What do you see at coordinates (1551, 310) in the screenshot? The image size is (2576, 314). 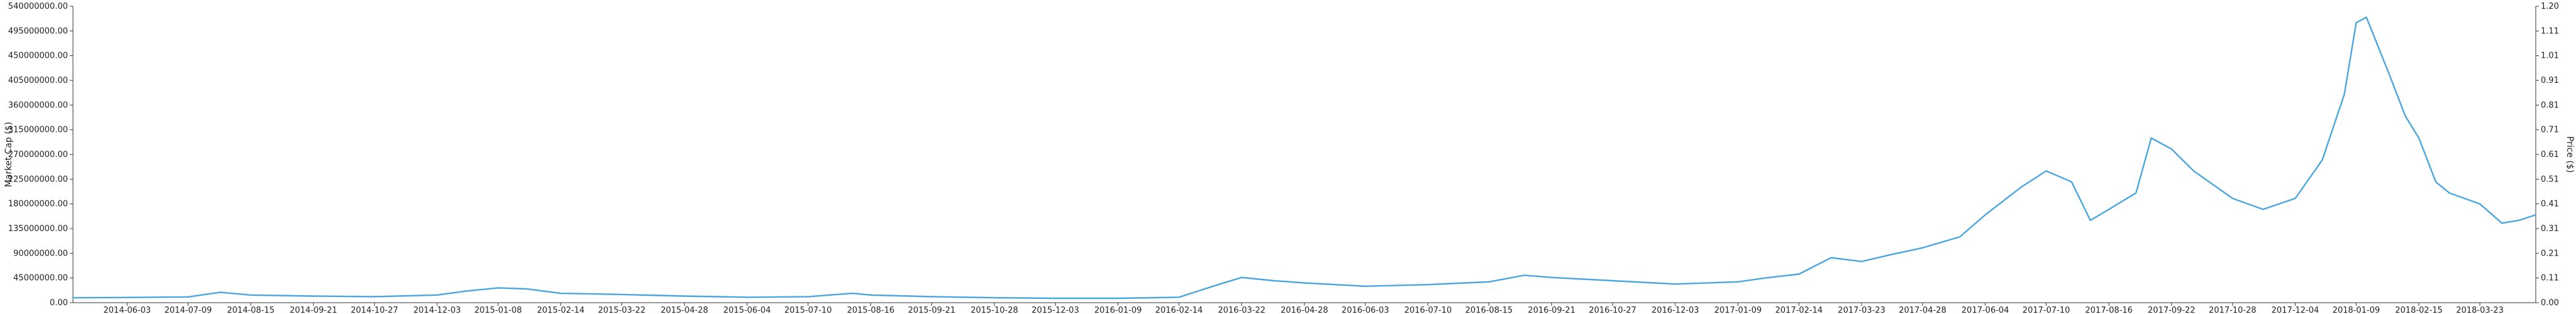 I see `x-tick-label: 2016-09-21` at bounding box center [1551, 310].